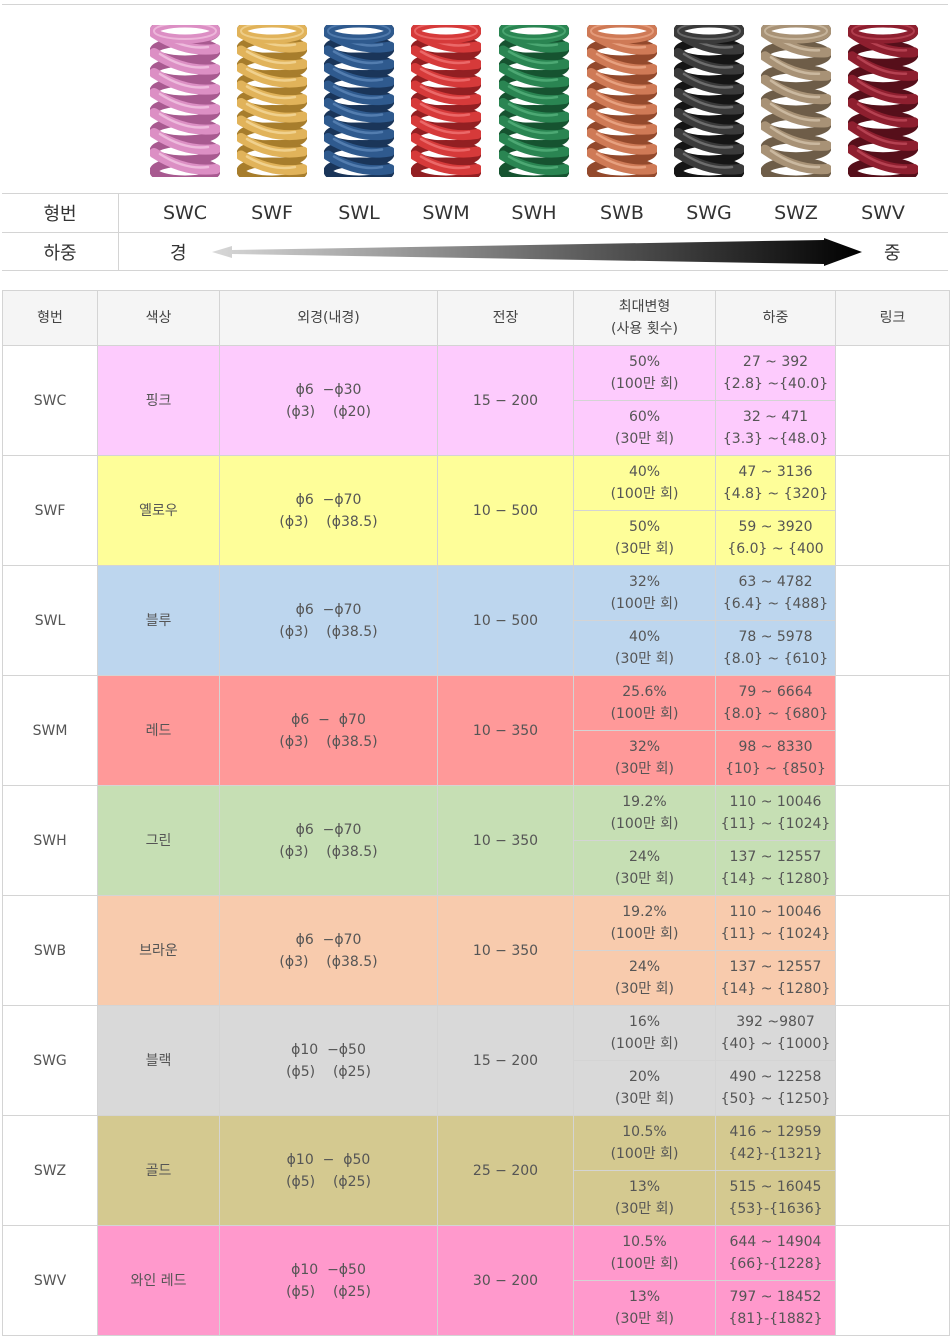 This screenshot has width=950, height=1336. Describe the element at coordinates (446, 101) in the screenshot. I see `spring-image-swm` at that location.